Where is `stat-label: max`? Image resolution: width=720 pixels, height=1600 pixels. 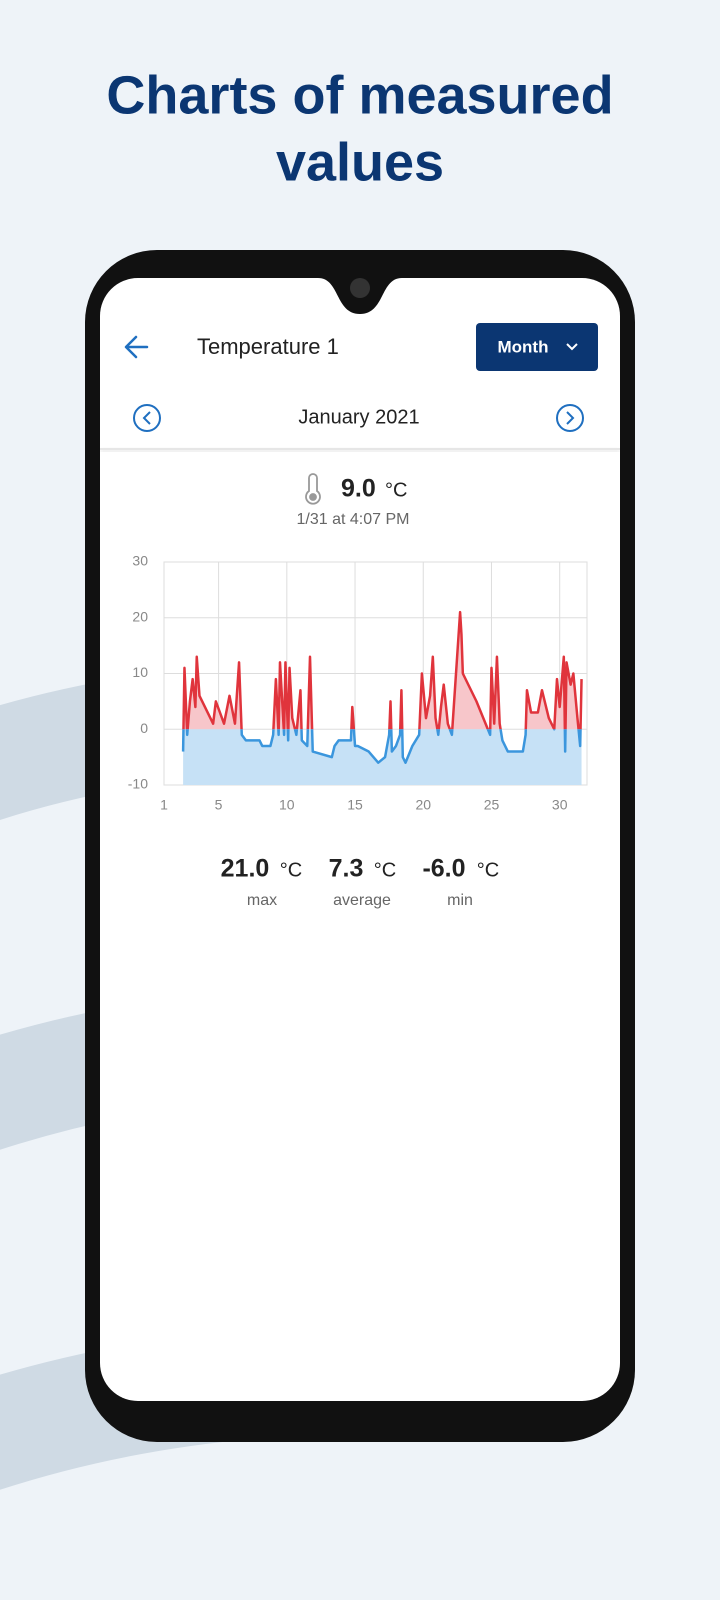
stat-label: max is located at coordinates (262, 900).